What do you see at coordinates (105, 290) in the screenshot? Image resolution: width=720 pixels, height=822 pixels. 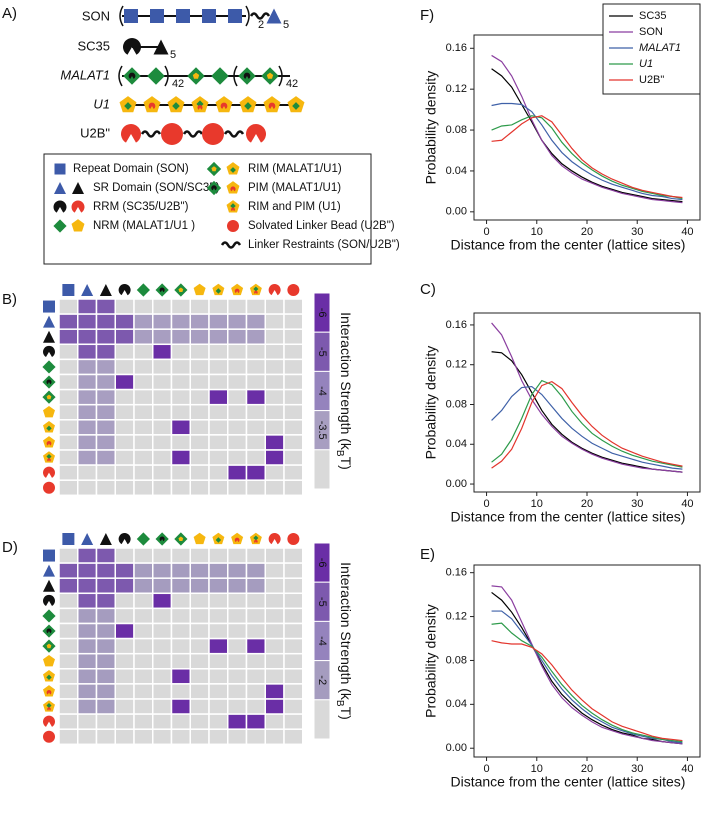 I see `triangle-icon` at bounding box center [105, 290].